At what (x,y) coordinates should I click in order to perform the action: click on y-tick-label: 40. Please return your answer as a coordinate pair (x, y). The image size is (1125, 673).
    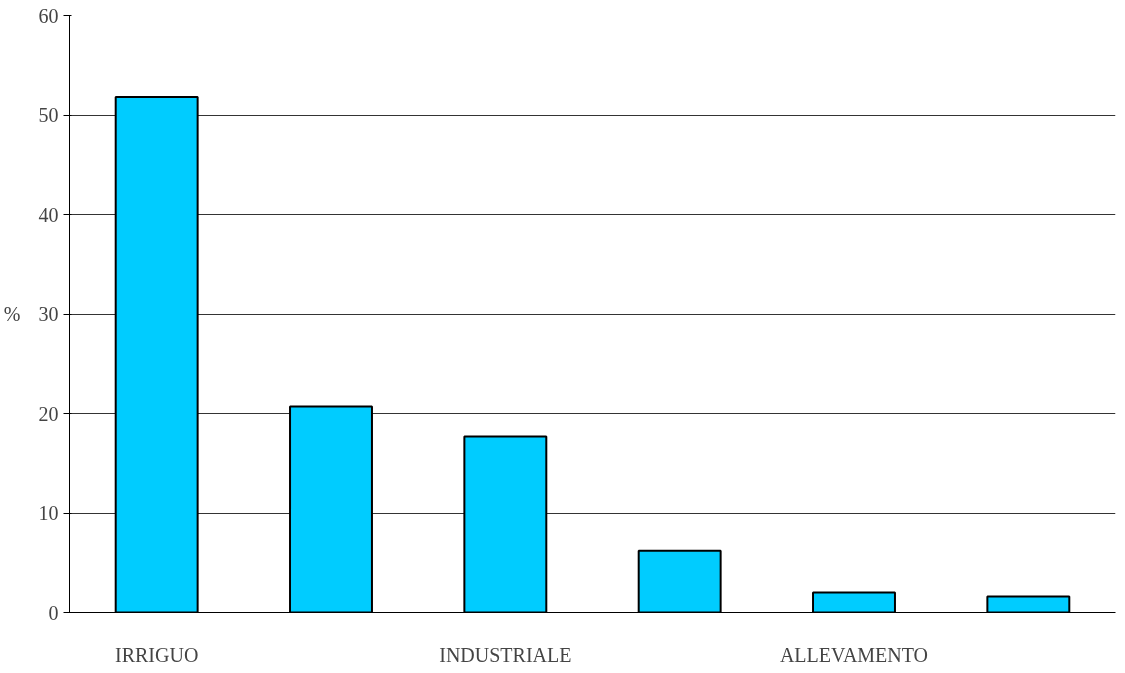
    Looking at the image, I should click on (48, 214).